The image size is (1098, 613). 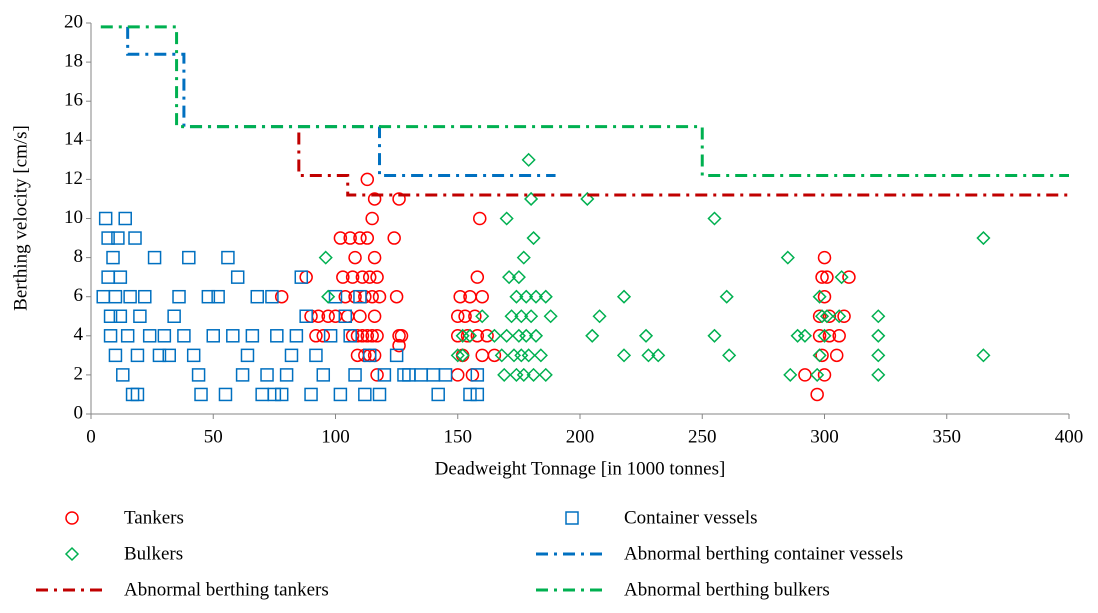 What do you see at coordinates (226, 589) in the screenshot?
I see `legend-label: Abnormal berthing tankers` at bounding box center [226, 589].